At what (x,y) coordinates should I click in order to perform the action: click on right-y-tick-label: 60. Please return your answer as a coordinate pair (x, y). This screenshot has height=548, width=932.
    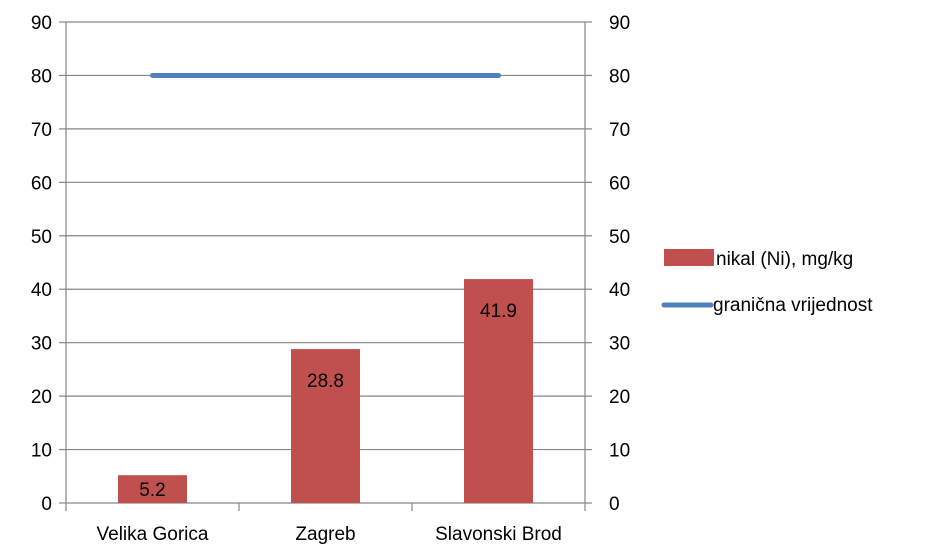
    Looking at the image, I should click on (619, 183).